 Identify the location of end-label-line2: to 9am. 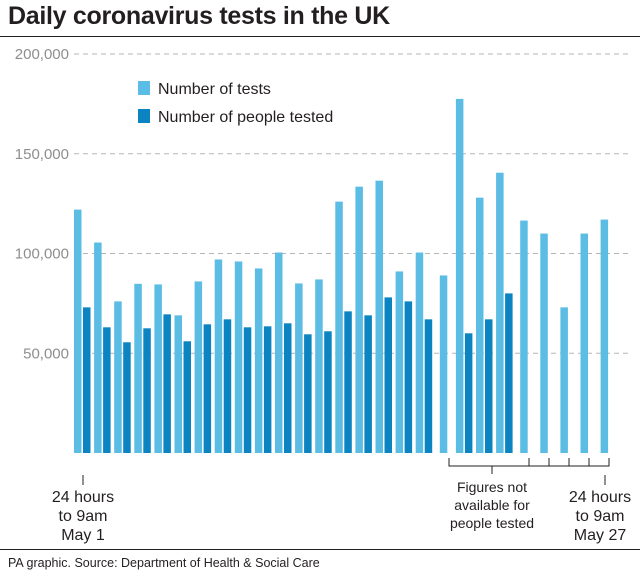
(600, 516).